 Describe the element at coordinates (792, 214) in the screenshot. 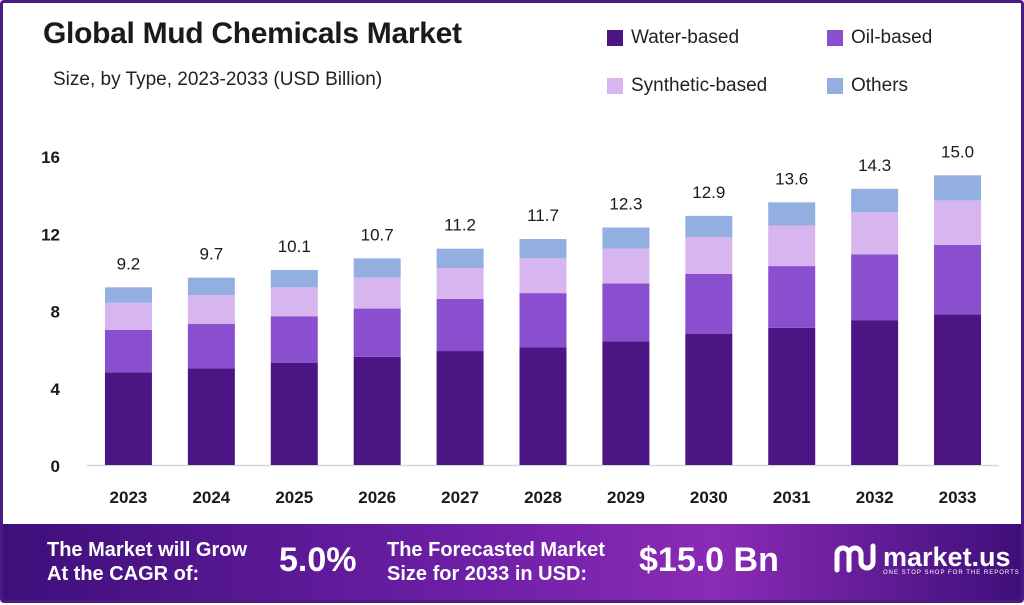

I see `bar-segment-others-2031` at that location.